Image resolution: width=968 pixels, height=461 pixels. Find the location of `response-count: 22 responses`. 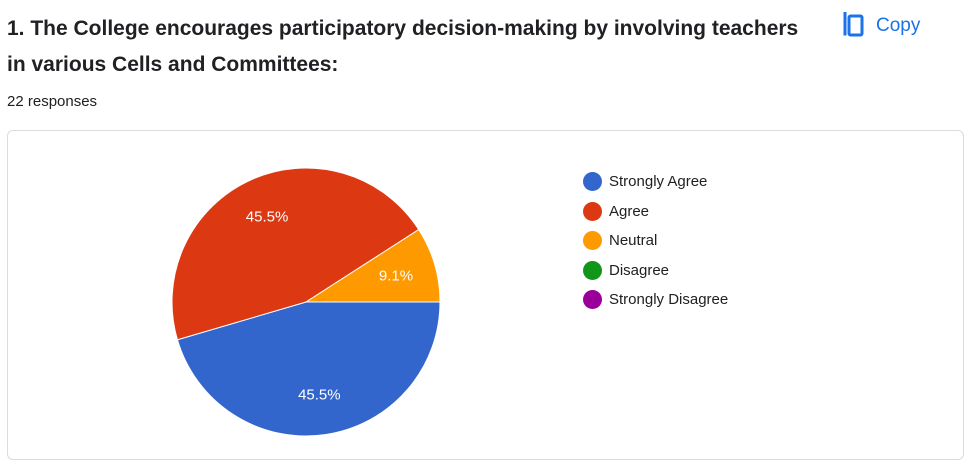

response-count: 22 responses is located at coordinates (52, 101).